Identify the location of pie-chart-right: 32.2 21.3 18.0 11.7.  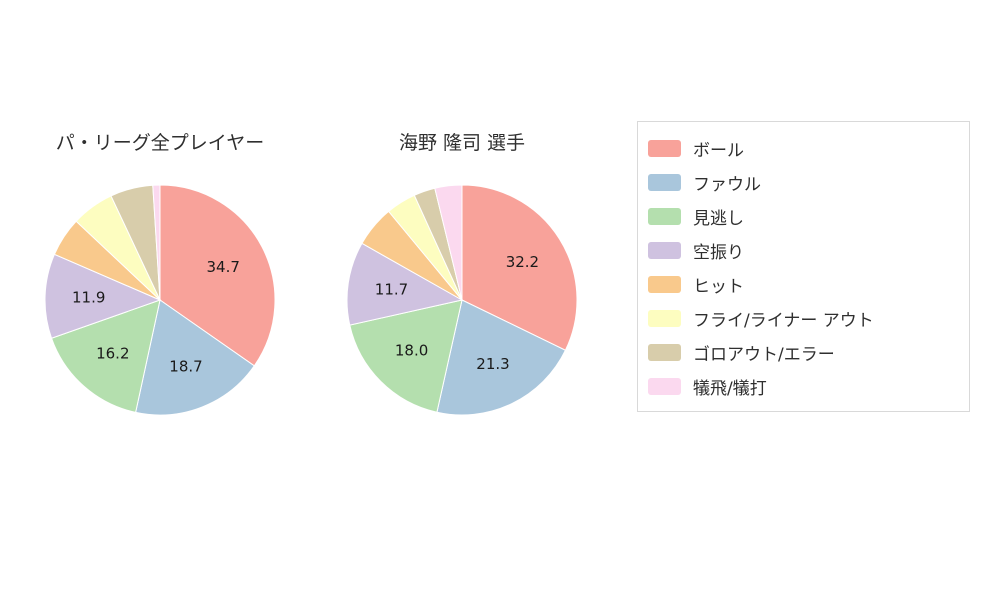
(462, 300).